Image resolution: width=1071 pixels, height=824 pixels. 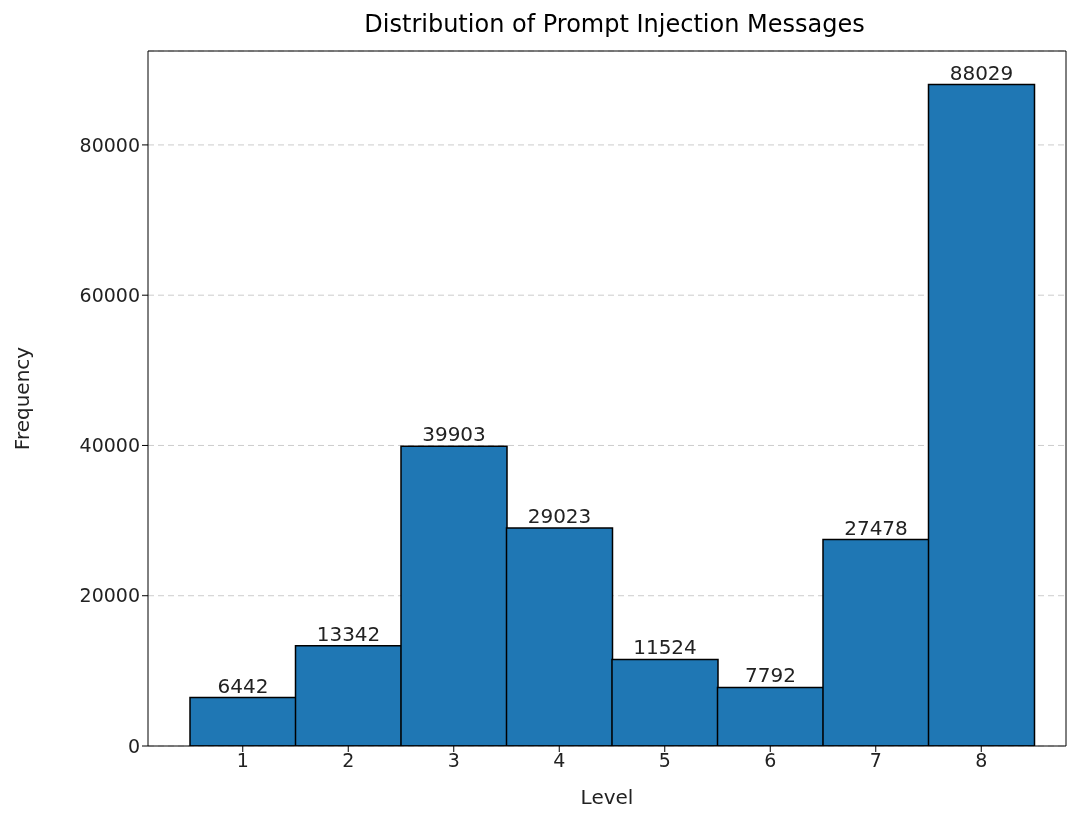 What do you see at coordinates (607, 797) in the screenshot?
I see `x-axis-title: Level` at bounding box center [607, 797].